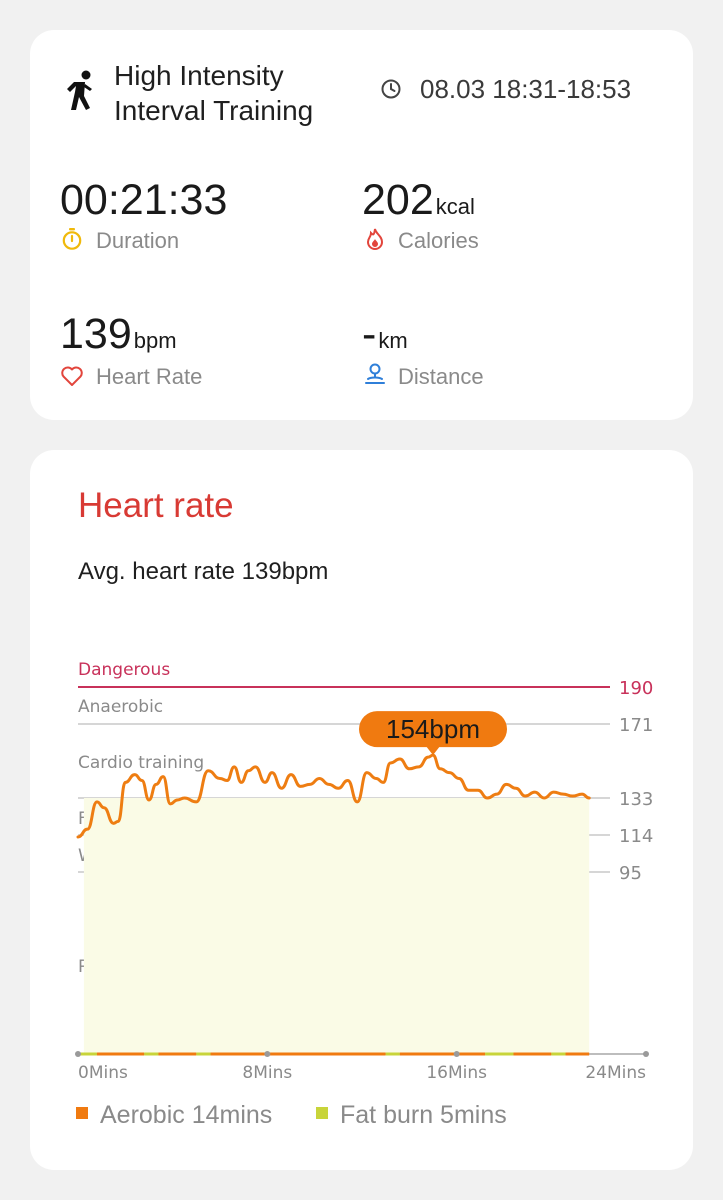  Describe the element at coordinates (82, 1113) in the screenshot. I see `legend-aerobic-swatch` at that location.